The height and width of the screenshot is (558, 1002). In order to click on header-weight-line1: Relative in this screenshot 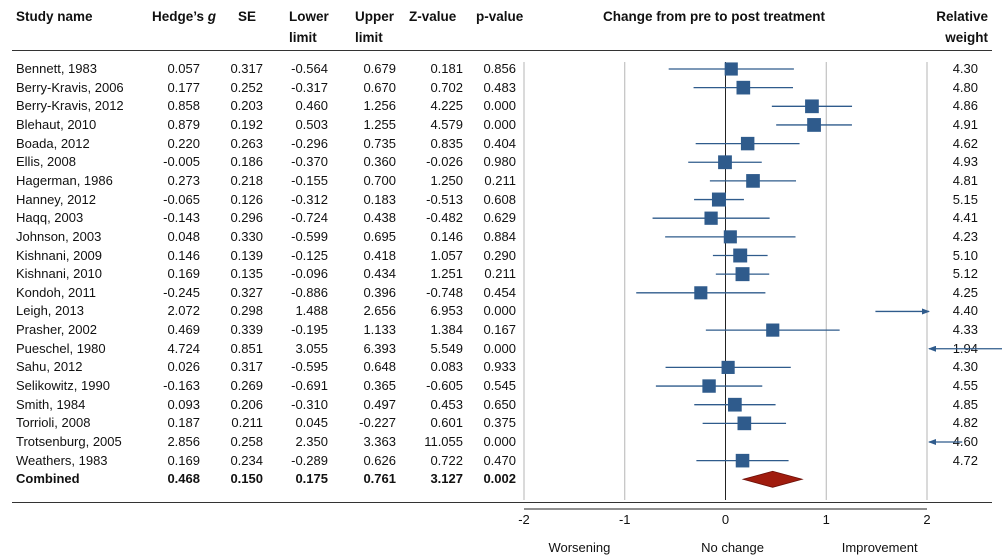, I will do `click(962, 16)`.